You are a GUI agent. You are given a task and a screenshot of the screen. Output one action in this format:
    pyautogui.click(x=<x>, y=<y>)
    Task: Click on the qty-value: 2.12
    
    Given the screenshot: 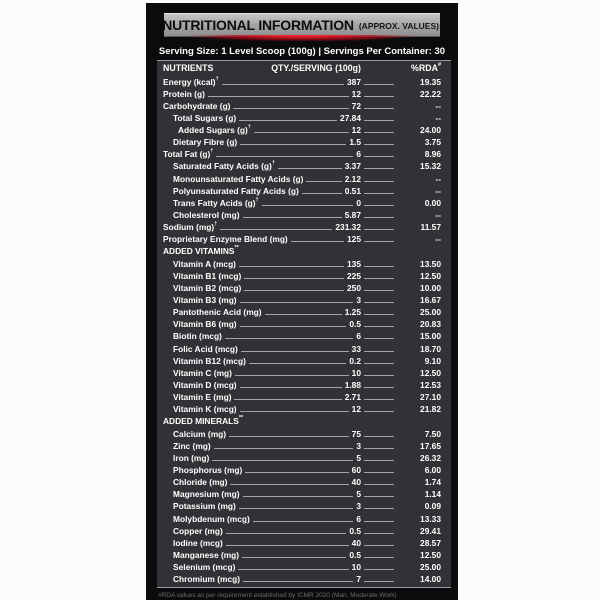 What is the action you would take?
    pyautogui.click(x=352, y=178)
    